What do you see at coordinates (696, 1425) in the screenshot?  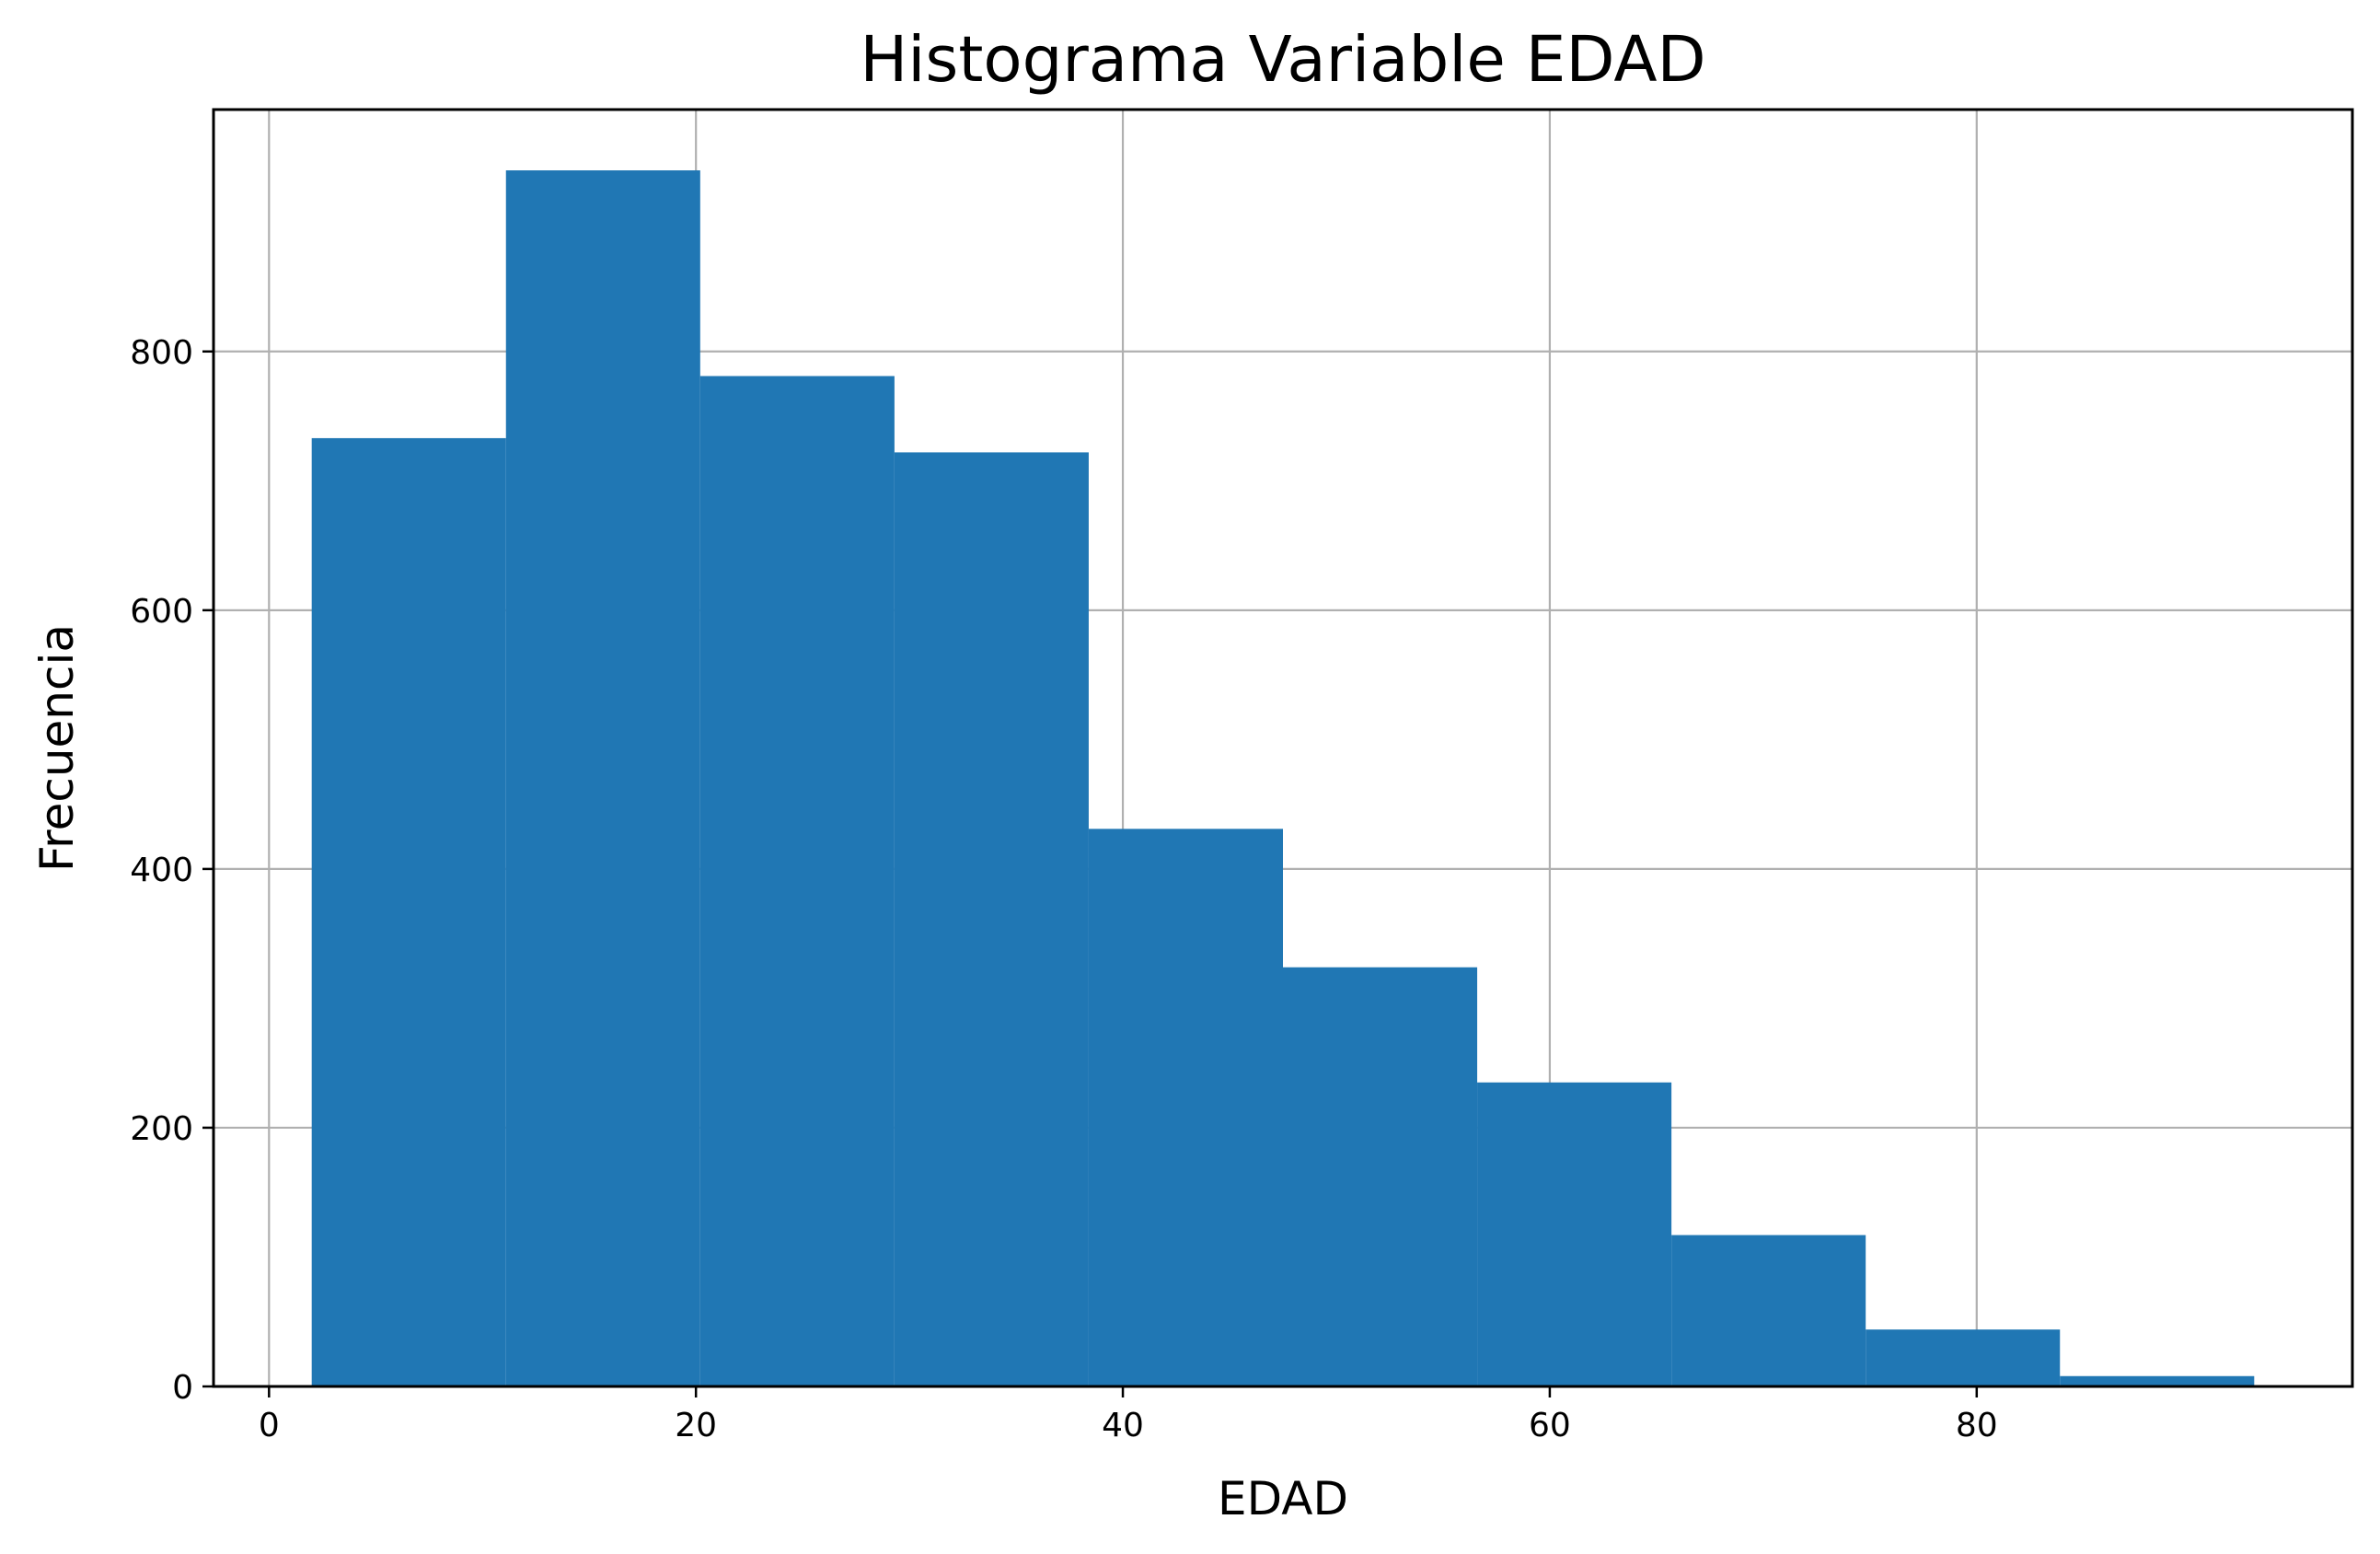 I see `x-tick-label: 20` at bounding box center [696, 1425].